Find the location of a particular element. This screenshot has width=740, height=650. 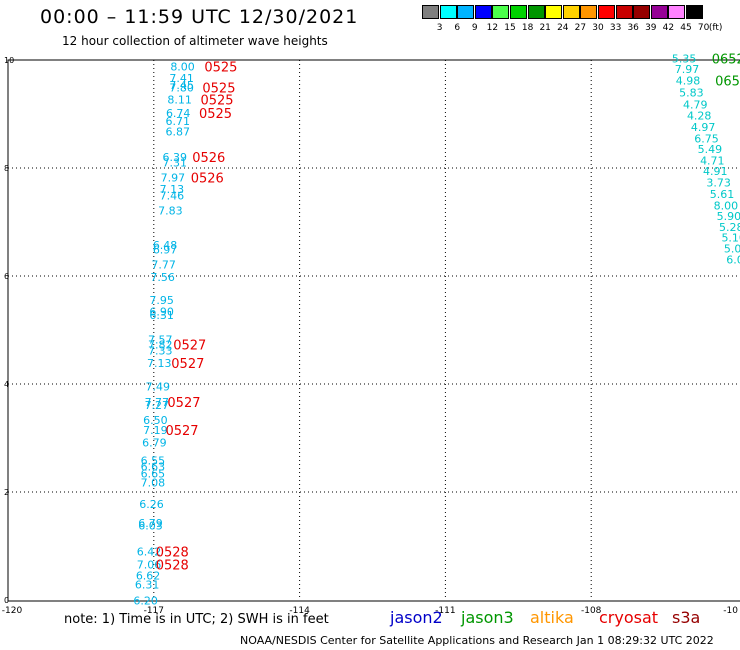

swh-reading: 7.57 is located at coordinates (160, 340).